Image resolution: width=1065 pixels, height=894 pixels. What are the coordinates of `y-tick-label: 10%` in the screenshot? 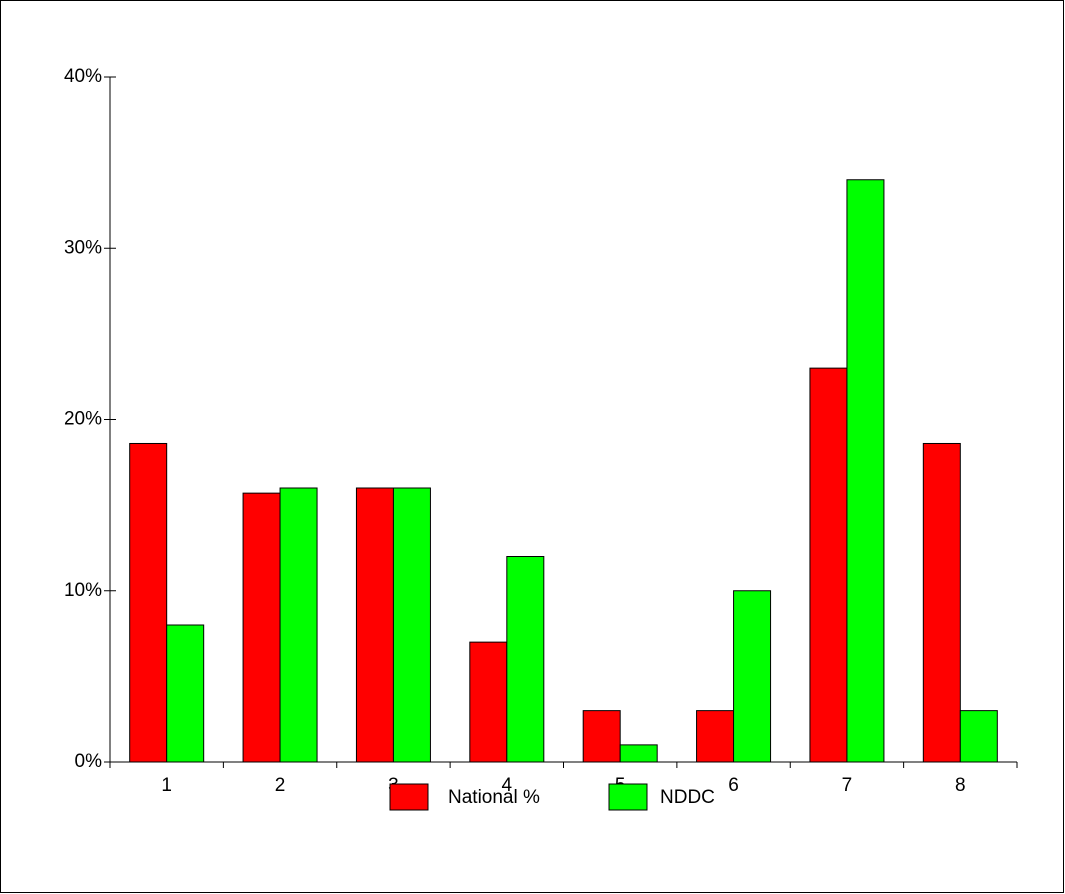 It's located at (83, 590).